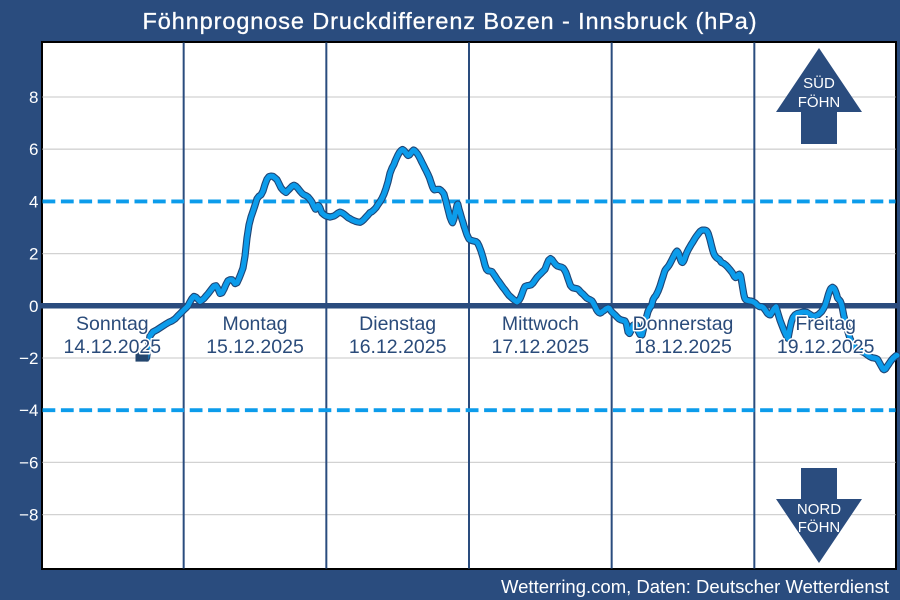 Image resolution: width=900 pixels, height=600 pixels. I want to click on svg-text: −2, so click(28, 358).